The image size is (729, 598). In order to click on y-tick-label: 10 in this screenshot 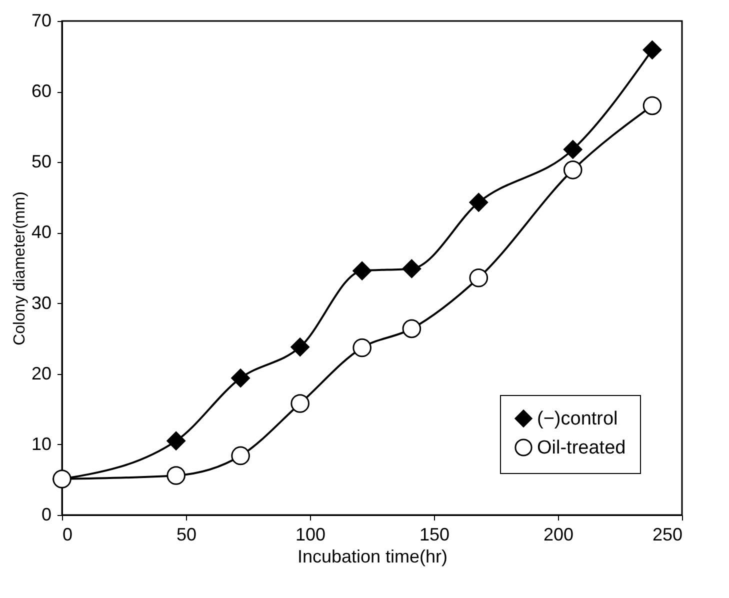, I will do `click(41, 444)`.